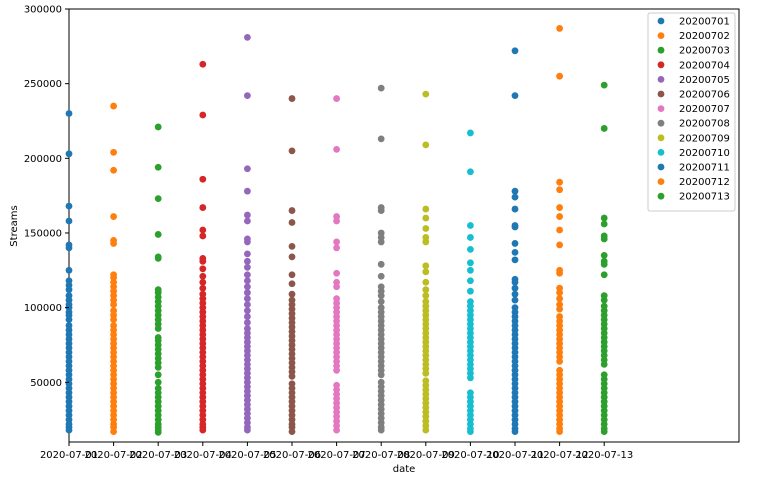 The height and width of the screenshot is (484, 771). I want to click on x-tick-label: 2020-07-09, so click(426, 455).